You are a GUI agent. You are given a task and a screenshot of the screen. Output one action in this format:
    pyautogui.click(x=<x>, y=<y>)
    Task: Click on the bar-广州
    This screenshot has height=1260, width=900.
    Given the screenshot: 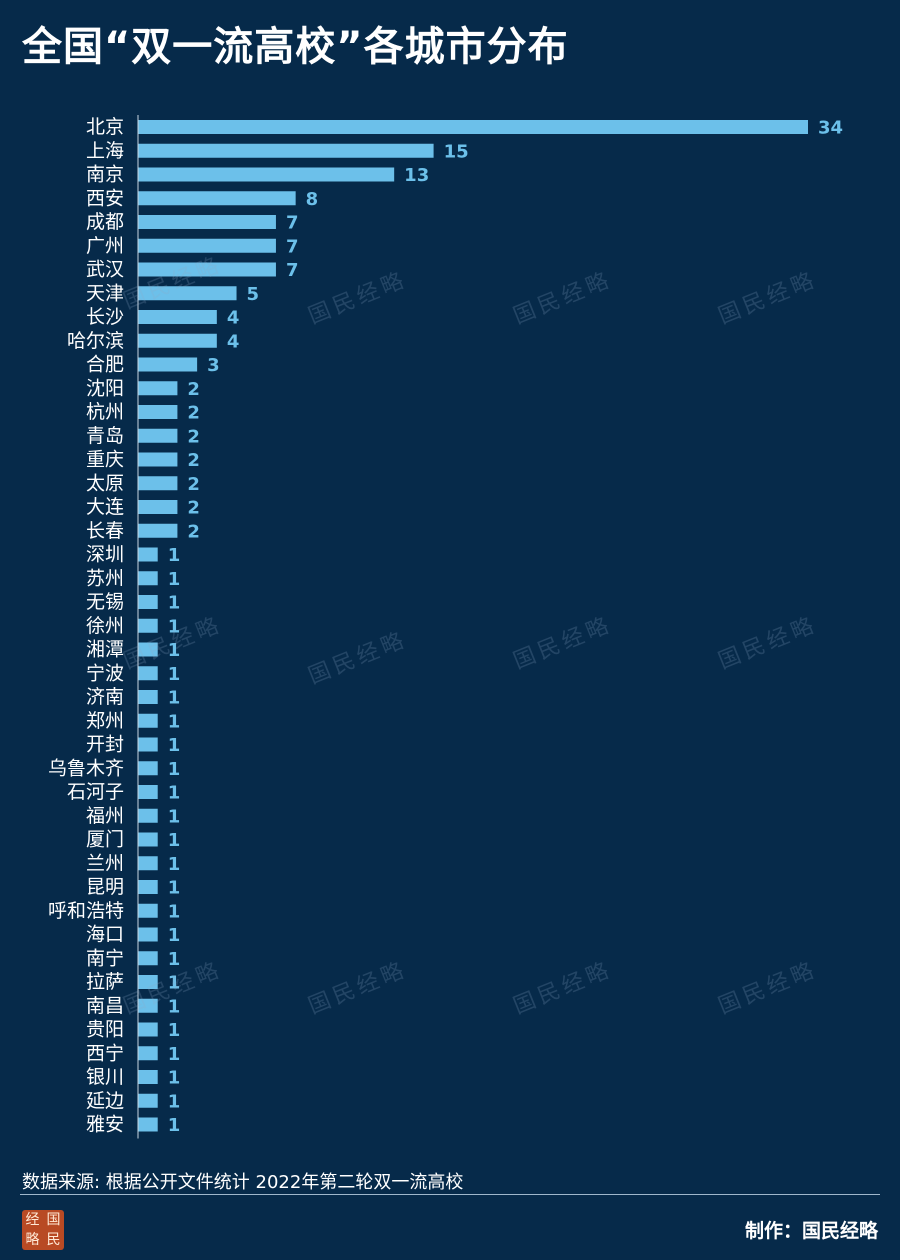 What is the action you would take?
    pyautogui.click(x=207, y=245)
    